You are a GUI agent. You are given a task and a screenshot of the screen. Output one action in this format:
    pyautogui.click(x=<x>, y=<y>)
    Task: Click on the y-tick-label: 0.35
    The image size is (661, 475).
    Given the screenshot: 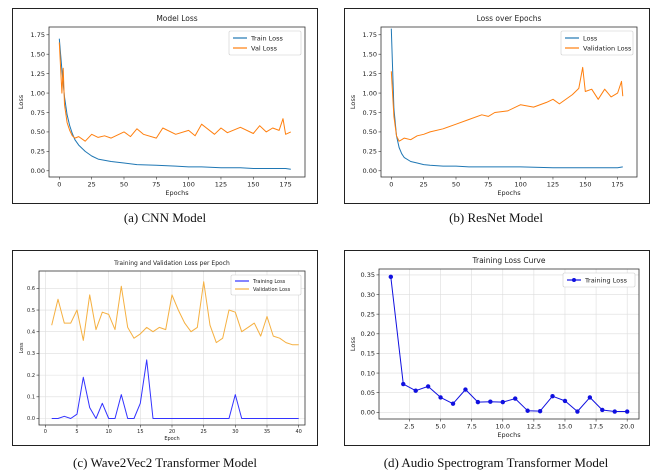 What is the action you would take?
    pyautogui.click(x=368, y=275)
    